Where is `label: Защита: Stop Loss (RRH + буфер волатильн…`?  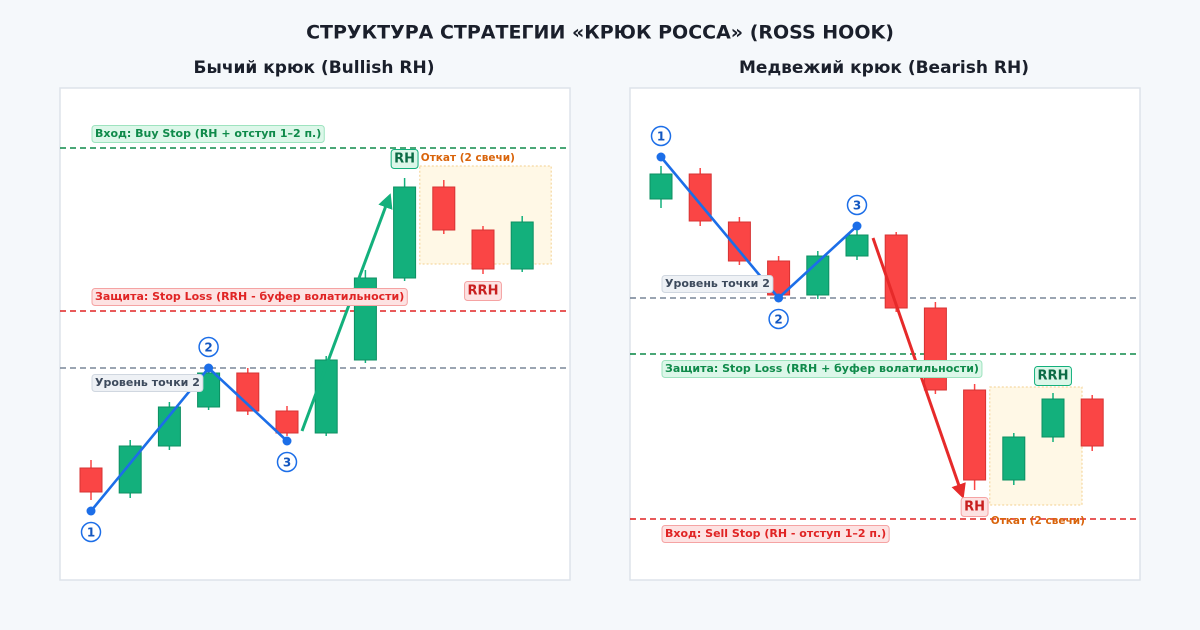
label: Защита: Stop Loss (RRH + буфер волатильн… is located at coordinates (822, 368).